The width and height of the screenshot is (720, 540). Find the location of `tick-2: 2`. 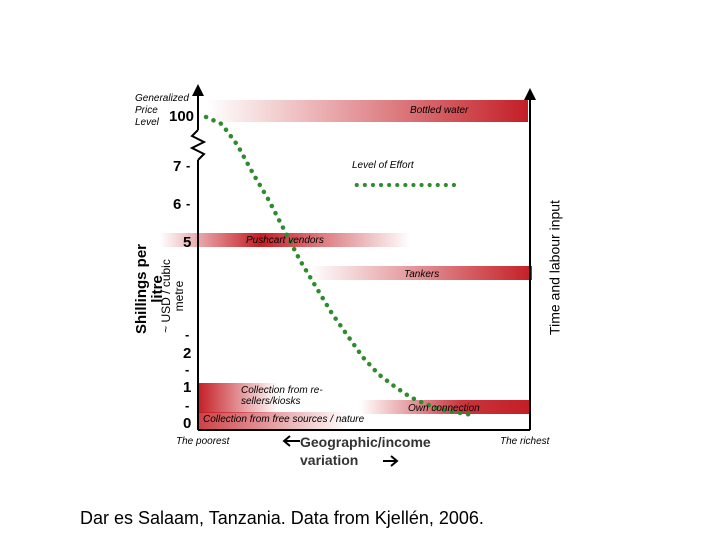

tick-2: 2 is located at coordinates (187, 353).